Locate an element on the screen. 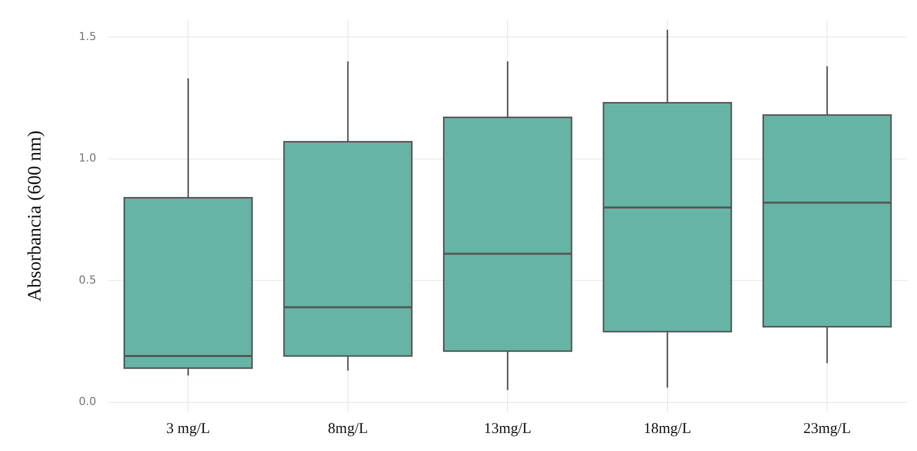 The image size is (917, 451). y-tick-label: 1.0 is located at coordinates (87, 158).